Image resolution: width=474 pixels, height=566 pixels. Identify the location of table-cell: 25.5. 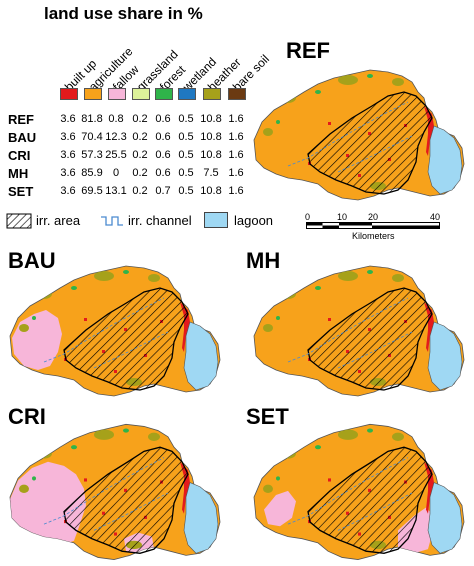
(116, 155).